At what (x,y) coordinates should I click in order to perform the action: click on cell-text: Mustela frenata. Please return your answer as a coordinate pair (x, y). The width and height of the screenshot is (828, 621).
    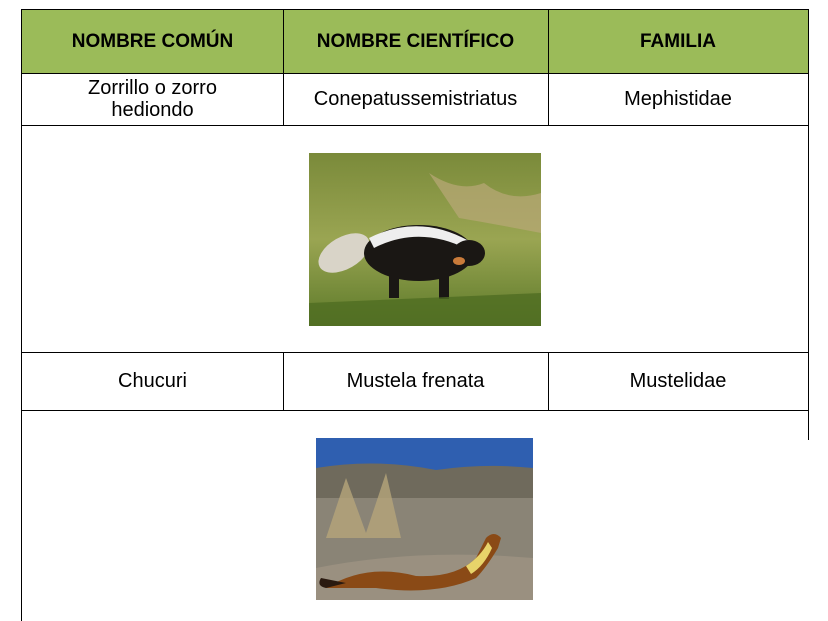
    Looking at the image, I should click on (415, 380).